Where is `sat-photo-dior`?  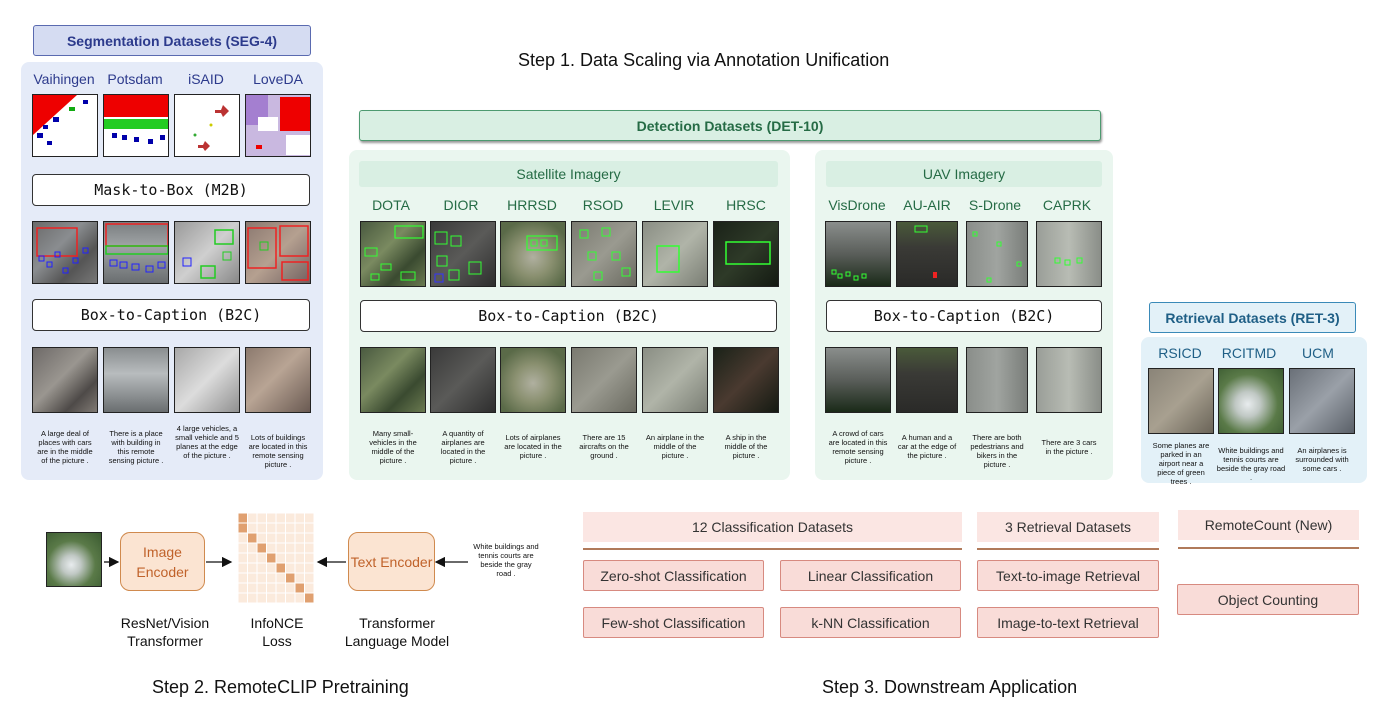 sat-photo-dior is located at coordinates (463, 380).